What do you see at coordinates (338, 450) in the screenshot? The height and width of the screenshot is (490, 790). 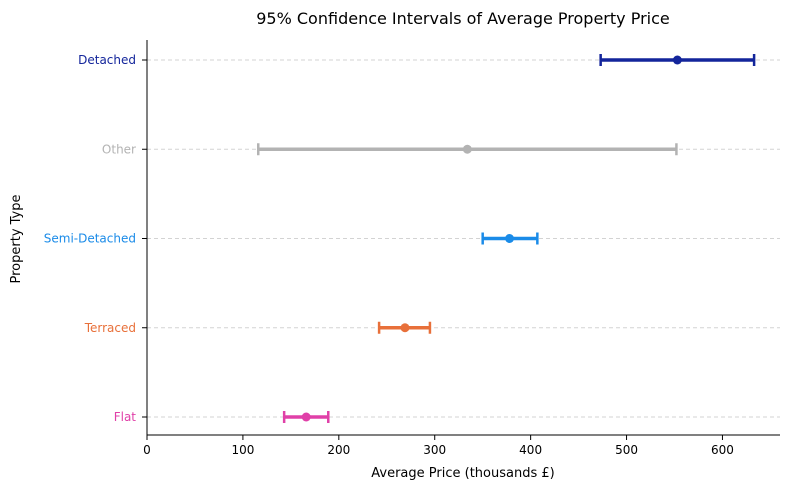 I see `x-tick-label: 200` at bounding box center [338, 450].